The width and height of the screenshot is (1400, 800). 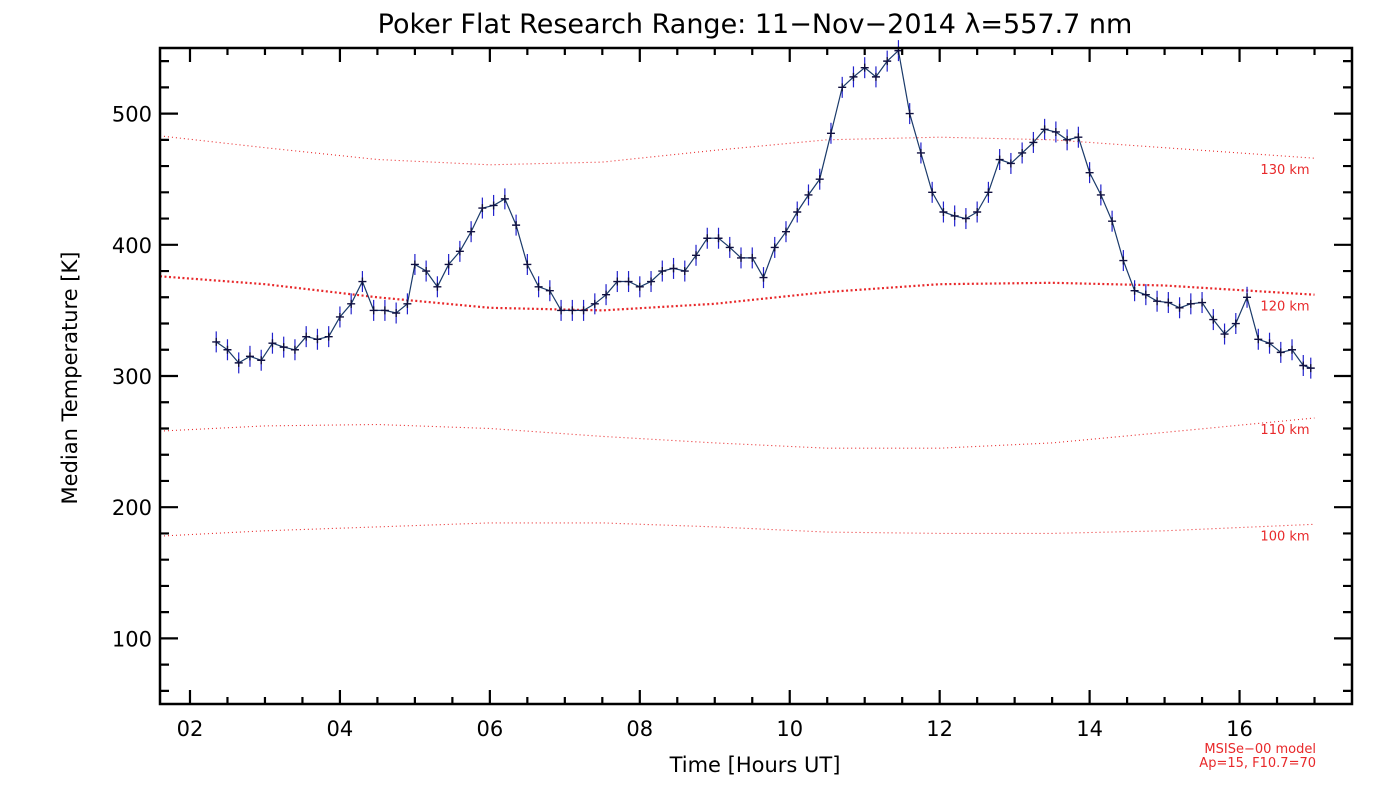 What do you see at coordinates (737, 150) in the screenshot?
I see `model-curve-130-km` at bounding box center [737, 150].